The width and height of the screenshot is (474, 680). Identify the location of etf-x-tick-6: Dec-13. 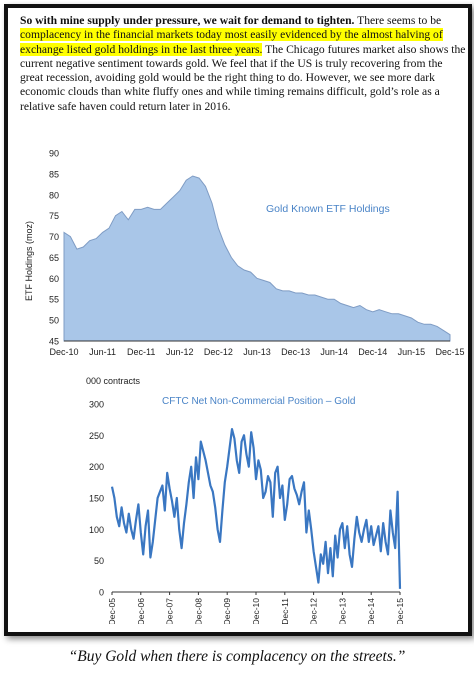
(295, 352).